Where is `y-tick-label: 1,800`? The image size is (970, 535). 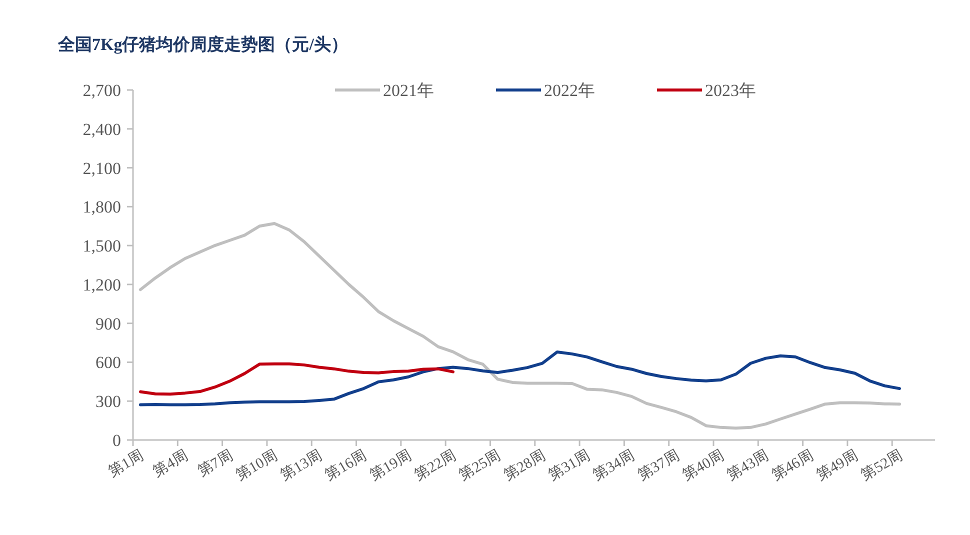 y-tick-label: 1,800 is located at coordinates (101, 207).